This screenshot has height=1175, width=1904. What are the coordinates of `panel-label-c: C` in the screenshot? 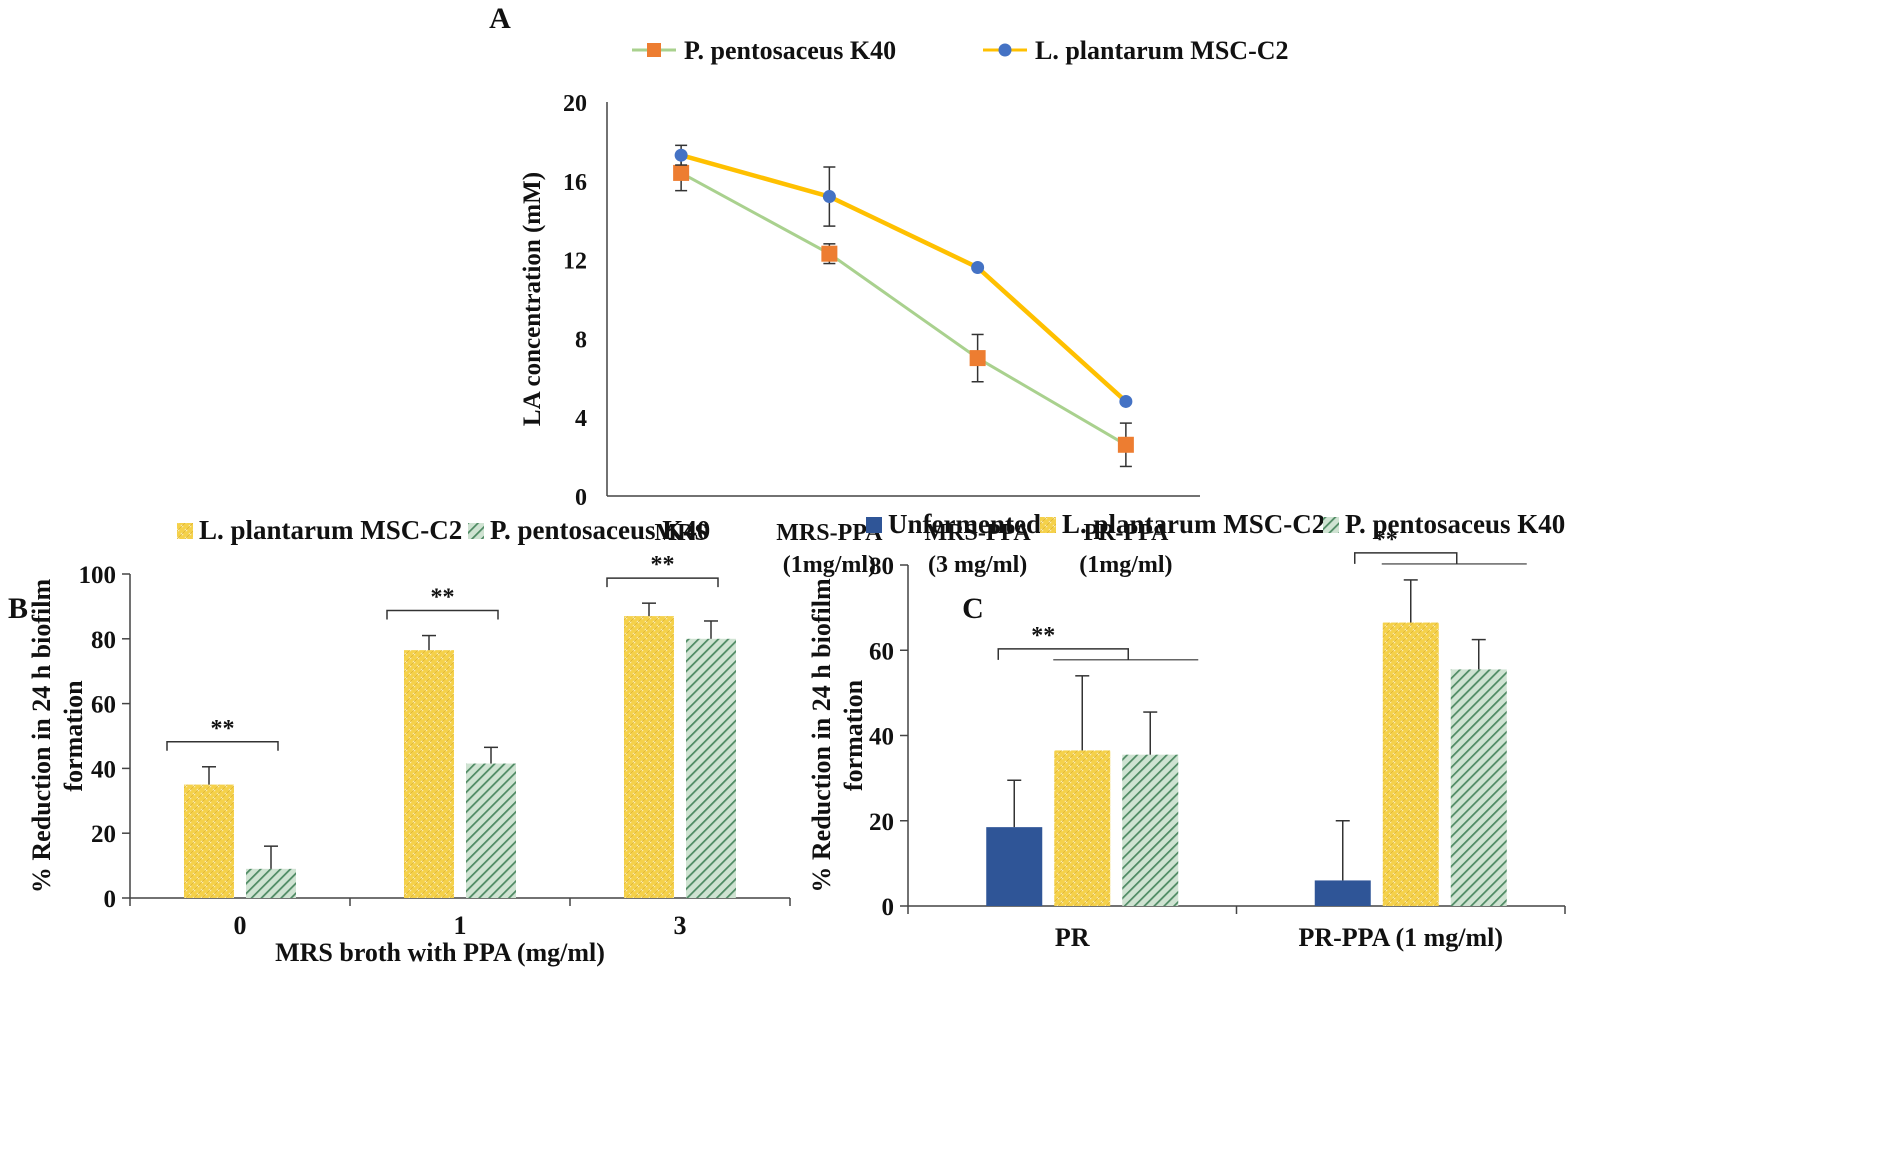 It's located at (973, 608).